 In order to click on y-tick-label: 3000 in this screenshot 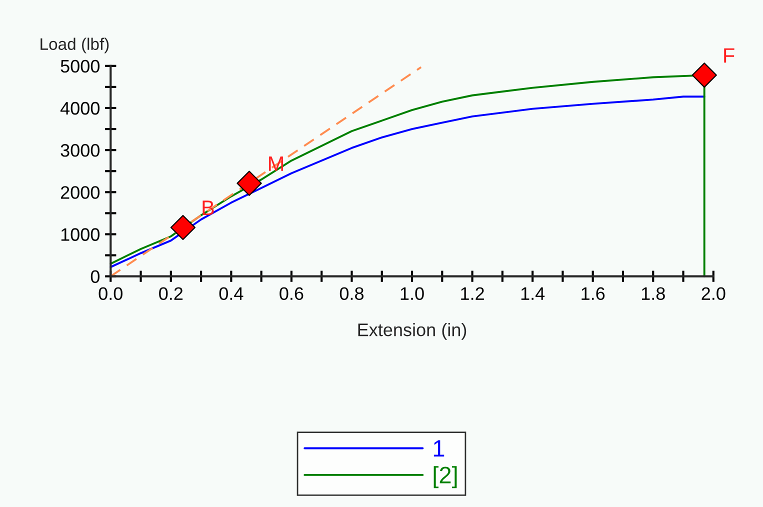, I will do `click(80, 150)`.